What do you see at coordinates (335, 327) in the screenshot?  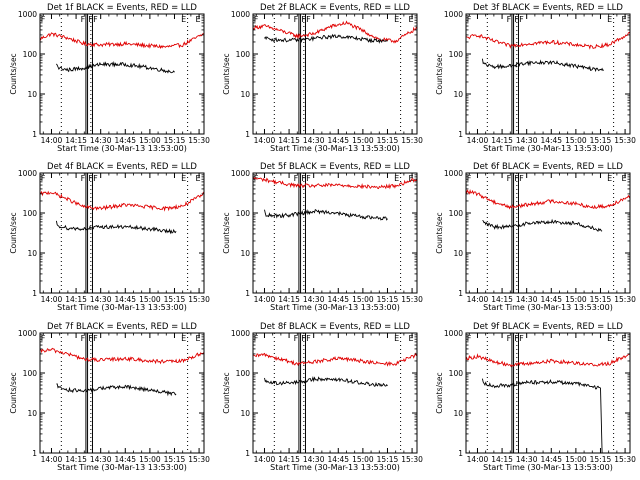 I see `panel-title: Det 8f BLACK = Events, RED = LLD` at bounding box center [335, 327].